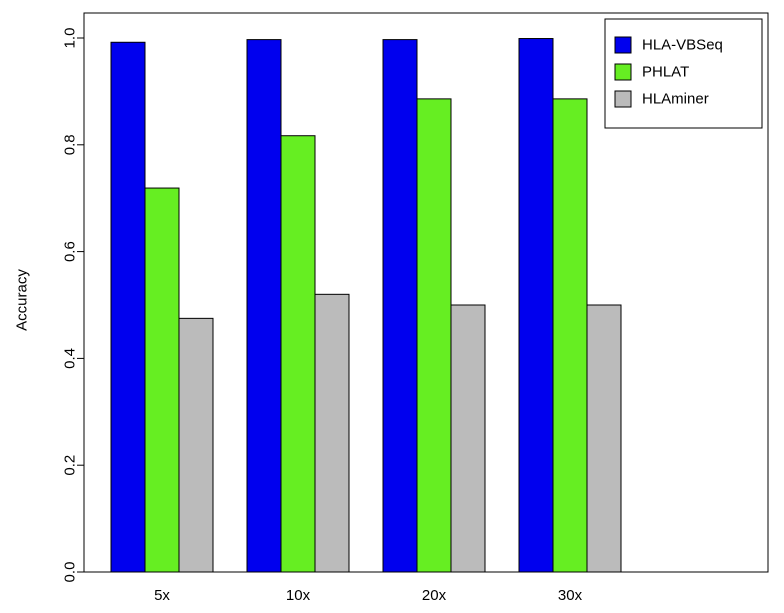 The image size is (784, 613). What do you see at coordinates (264, 306) in the screenshot?
I see `bar-hla-vbseq-10x` at bounding box center [264, 306].